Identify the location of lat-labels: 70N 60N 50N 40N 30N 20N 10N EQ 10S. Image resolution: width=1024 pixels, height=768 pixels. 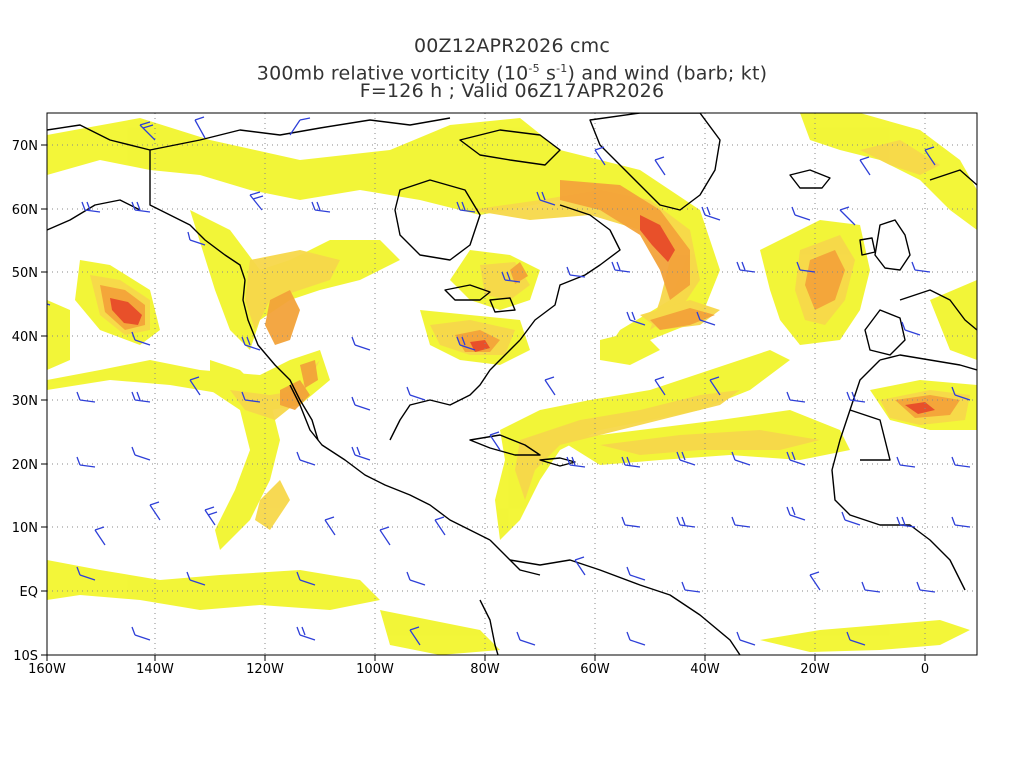
(25, 401).